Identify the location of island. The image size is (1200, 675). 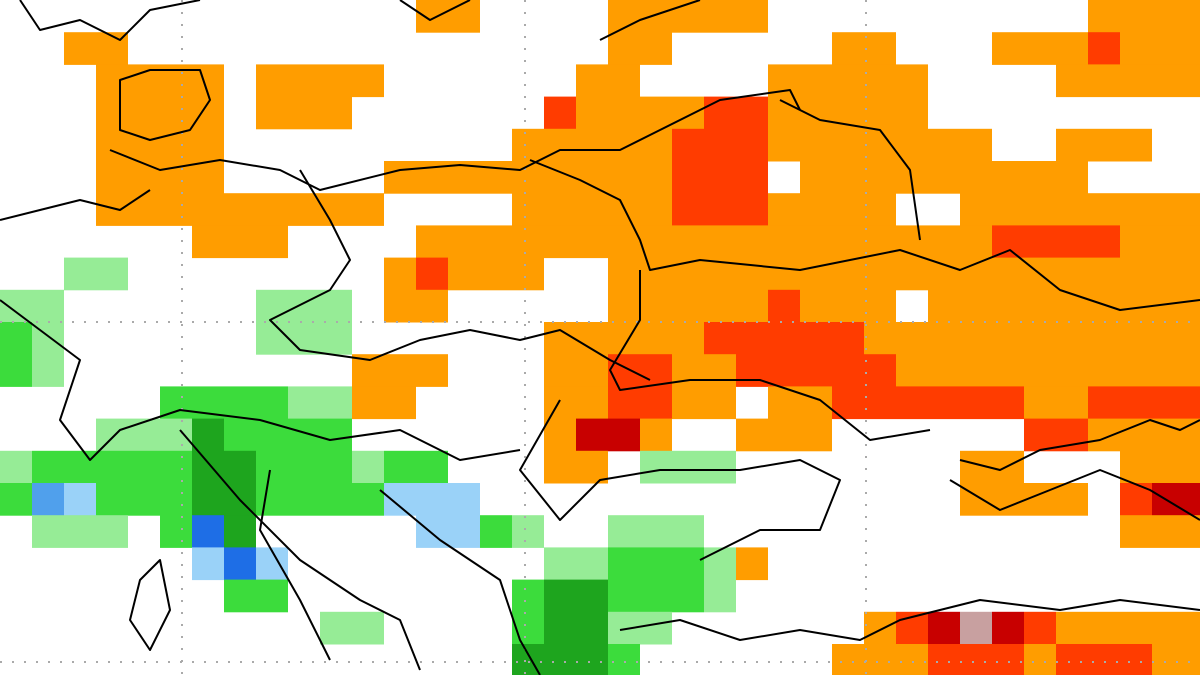
(150, 605).